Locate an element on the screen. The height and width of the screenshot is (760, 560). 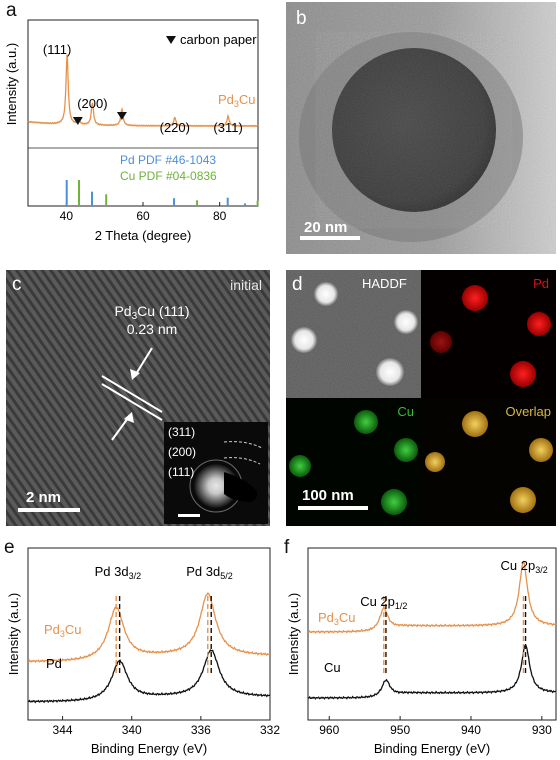
arrowhead-up-icon is located at coordinates (129, 417).